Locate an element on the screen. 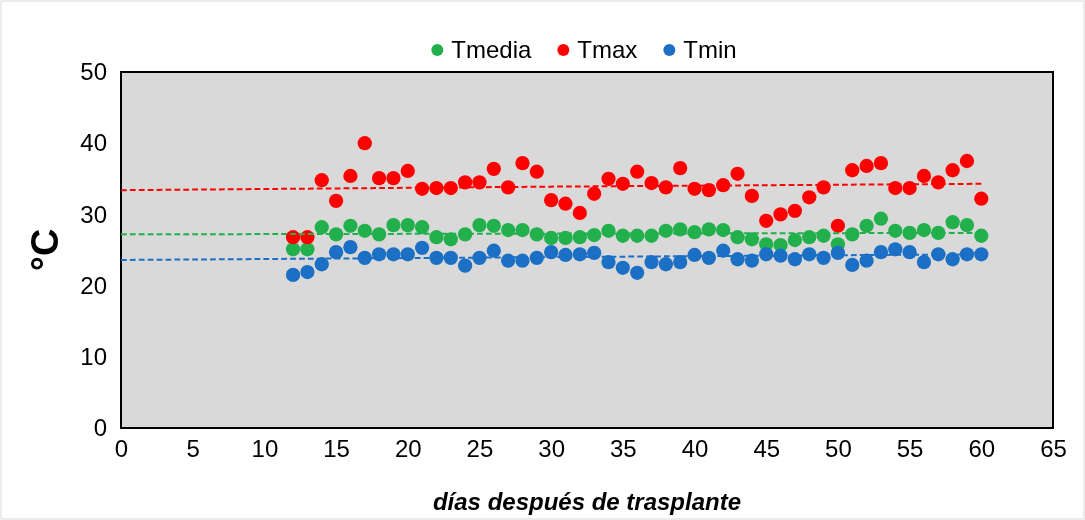 Image resolution: width=1085 pixels, height=520 pixels. legend-label: Tmax is located at coordinates (607, 49).